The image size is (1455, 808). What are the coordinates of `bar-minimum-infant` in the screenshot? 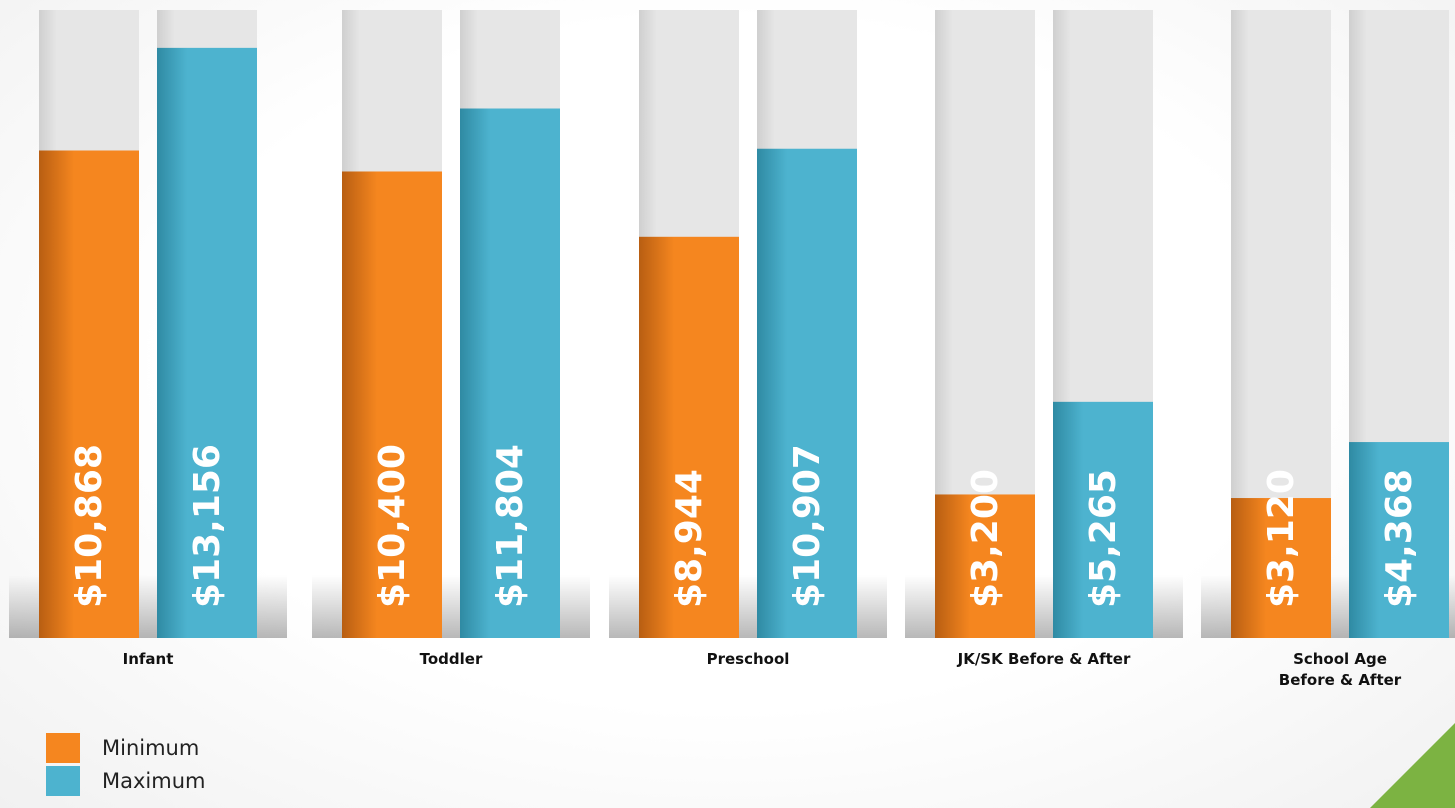 It's located at (89, 394).